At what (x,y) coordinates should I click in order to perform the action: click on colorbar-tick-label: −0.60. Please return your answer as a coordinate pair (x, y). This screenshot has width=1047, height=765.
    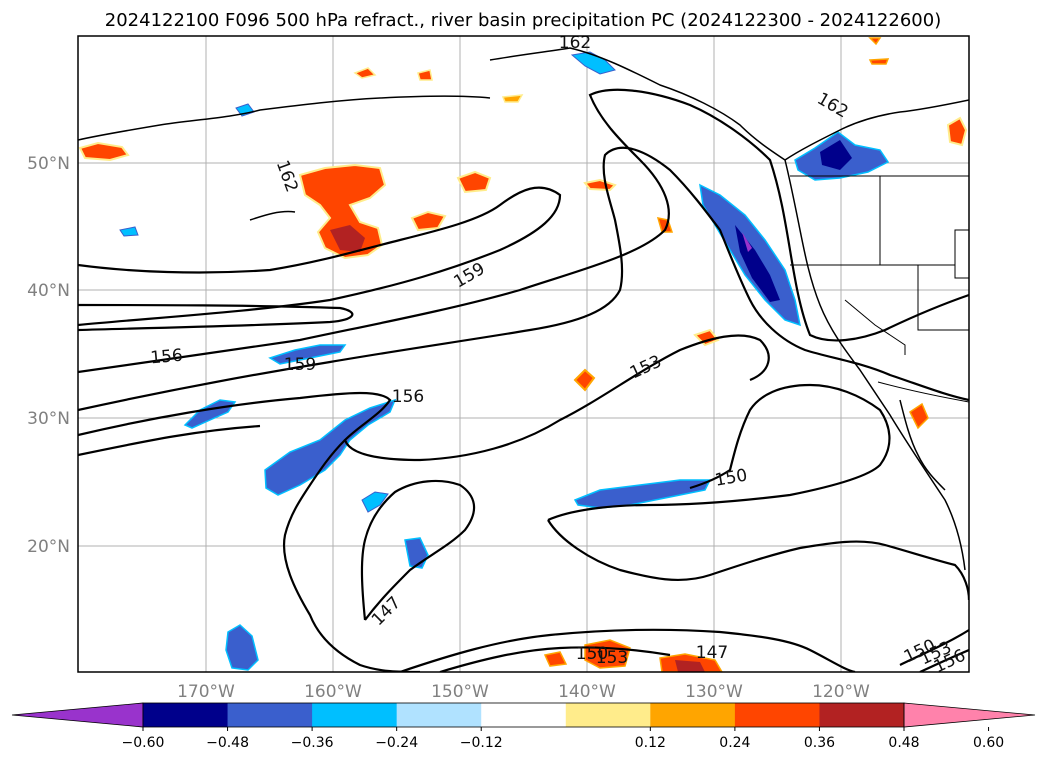
    Looking at the image, I should click on (143, 743).